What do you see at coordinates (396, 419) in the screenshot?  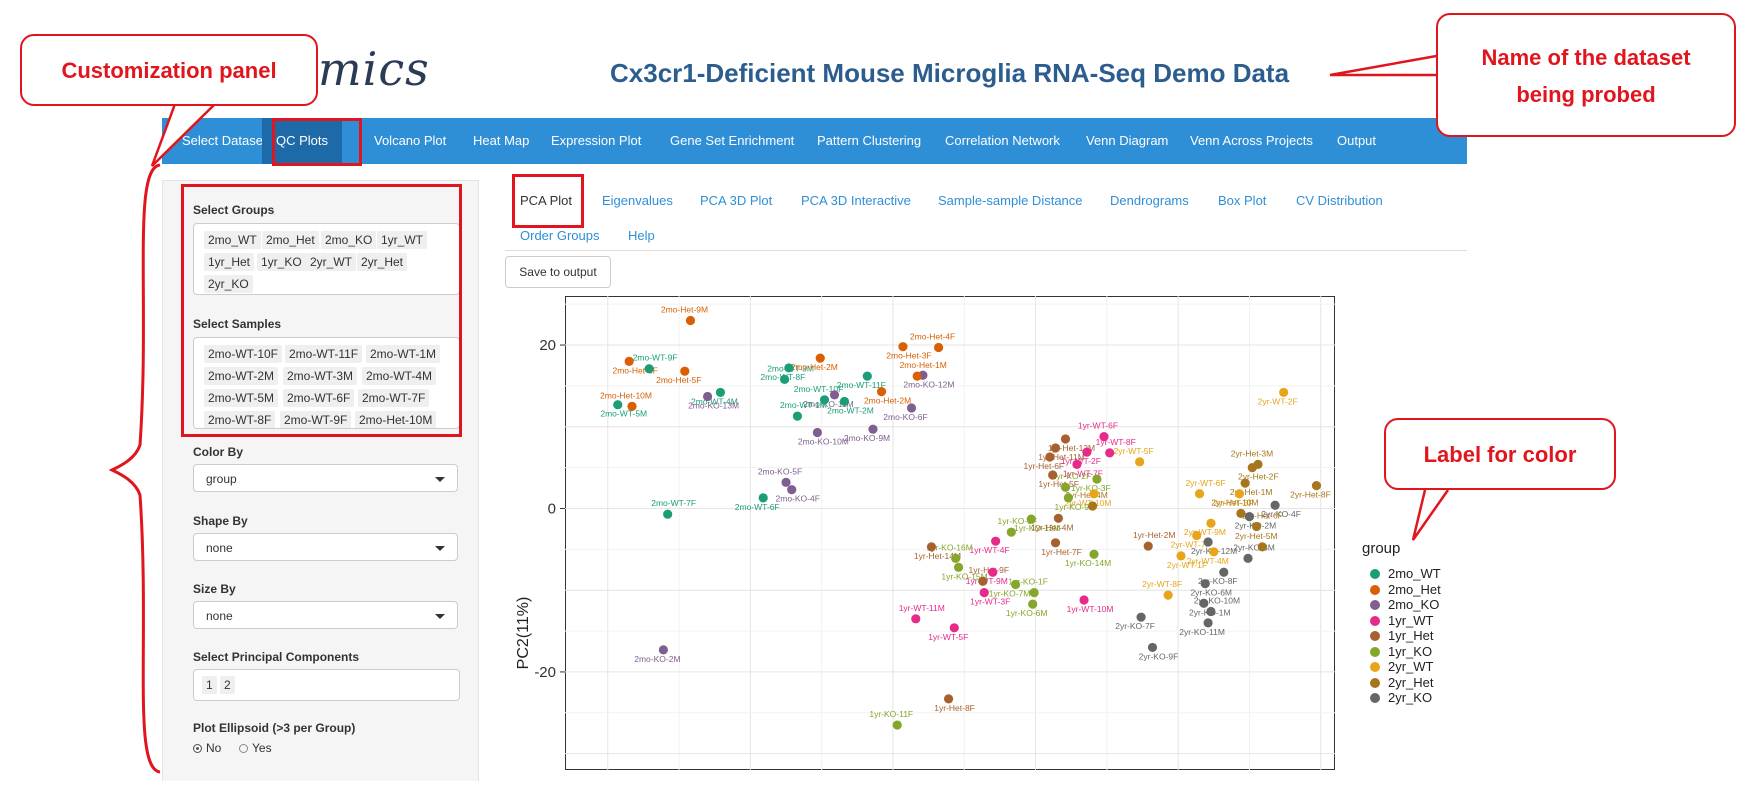 I see `sample-tag: 2mo-Het-10M` at bounding box center [396, 419].